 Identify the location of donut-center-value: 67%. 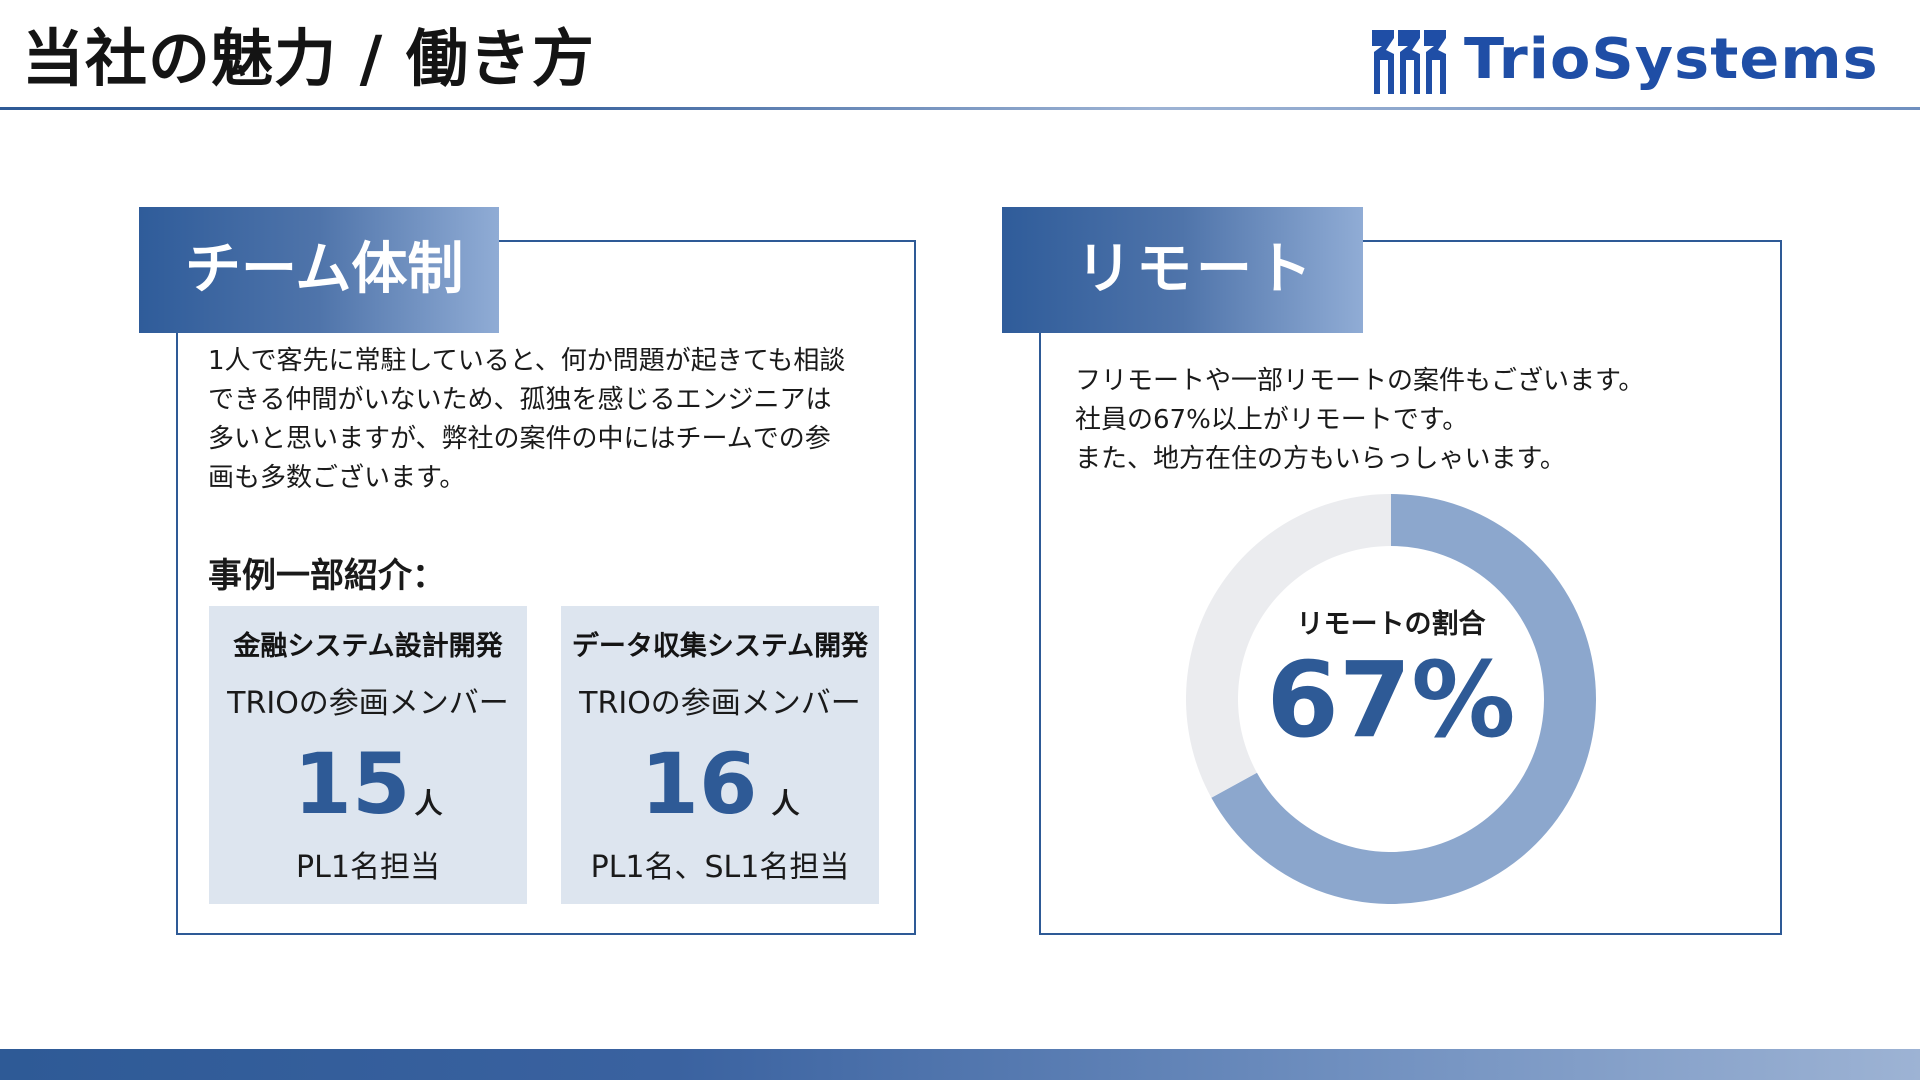
(1391, 700).